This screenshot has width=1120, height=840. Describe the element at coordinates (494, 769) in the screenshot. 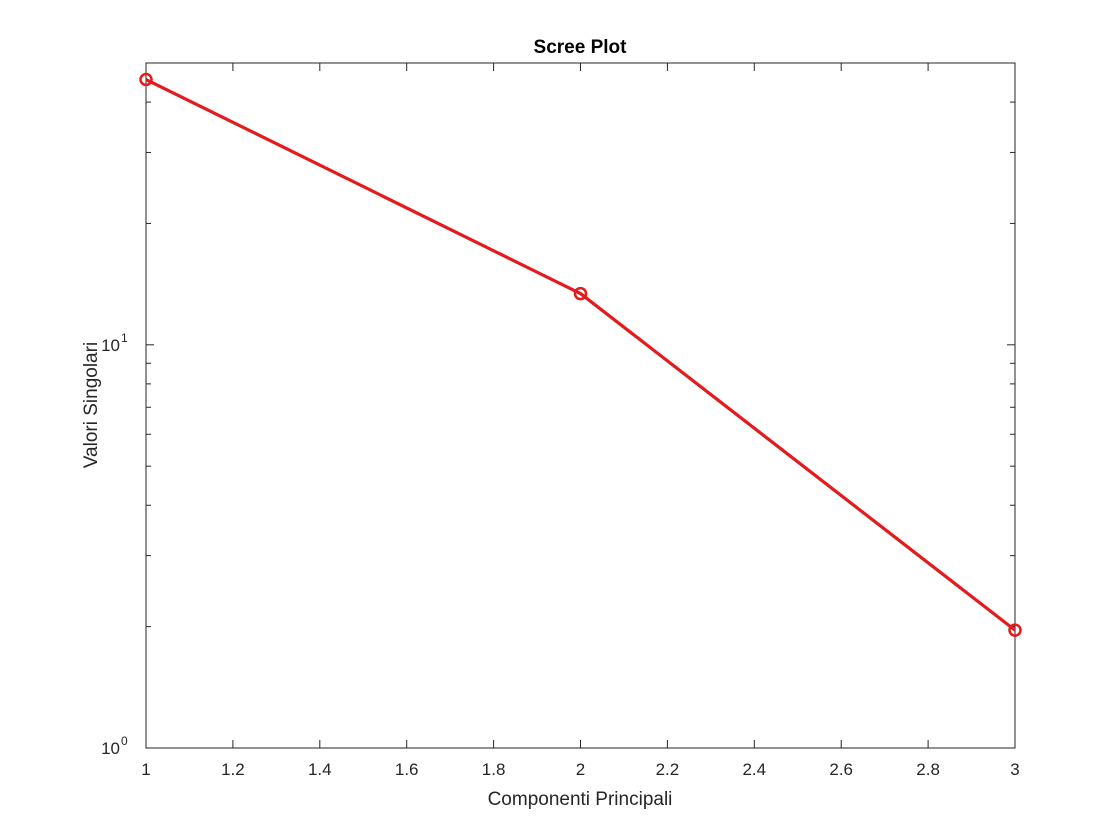

I see `x-tick-label: 1.8` at that location.